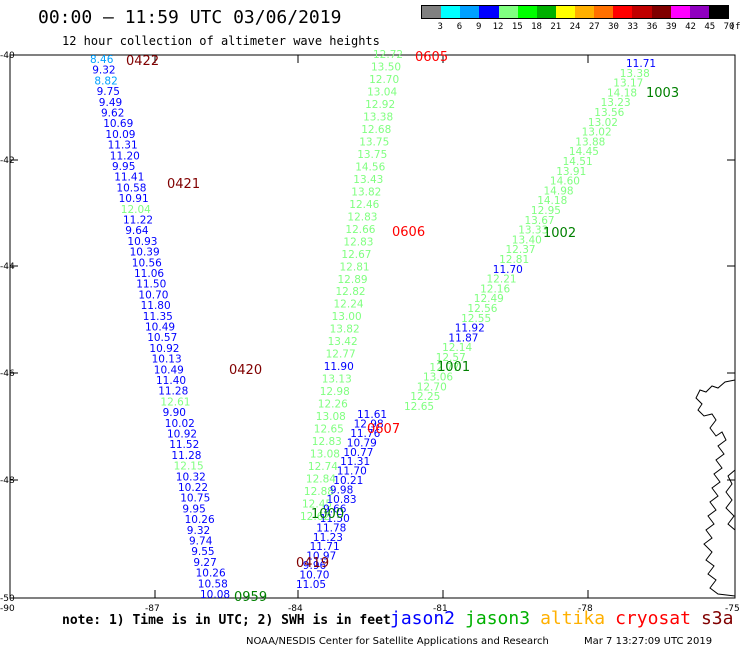 Image resolution: width=740 pixels, height=650 pixels. Describe the element at coordinates (335, 519) in the screenshot. I see `swh-value: 11.50` at that location.